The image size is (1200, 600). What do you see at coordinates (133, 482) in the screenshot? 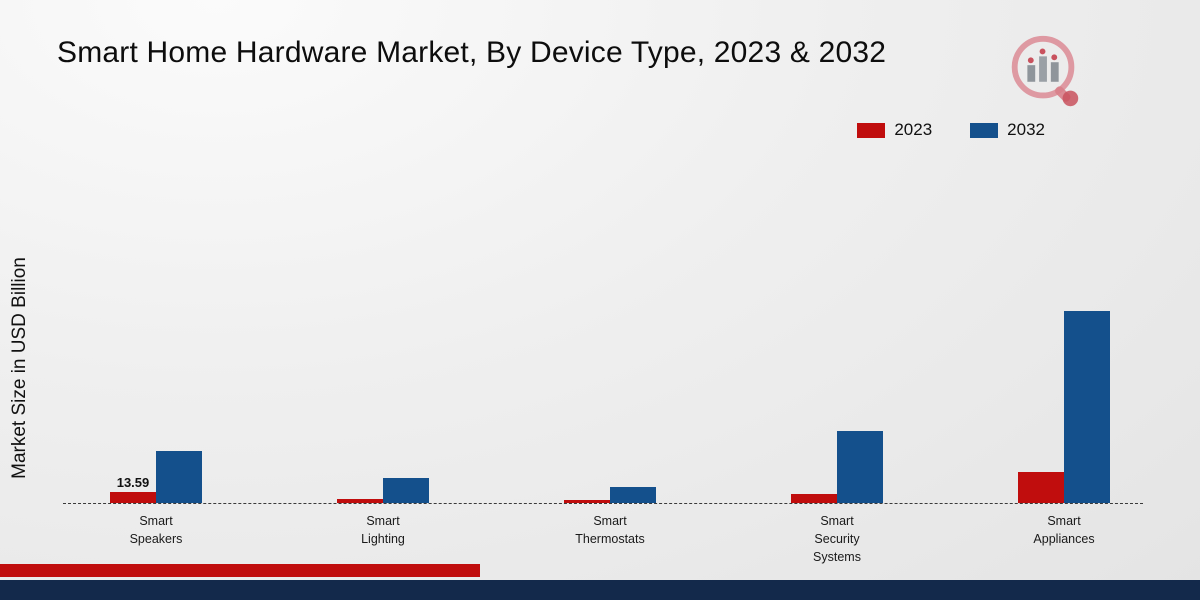
I see `bar-value-label: 13.59` at bounding box center [133, 482].